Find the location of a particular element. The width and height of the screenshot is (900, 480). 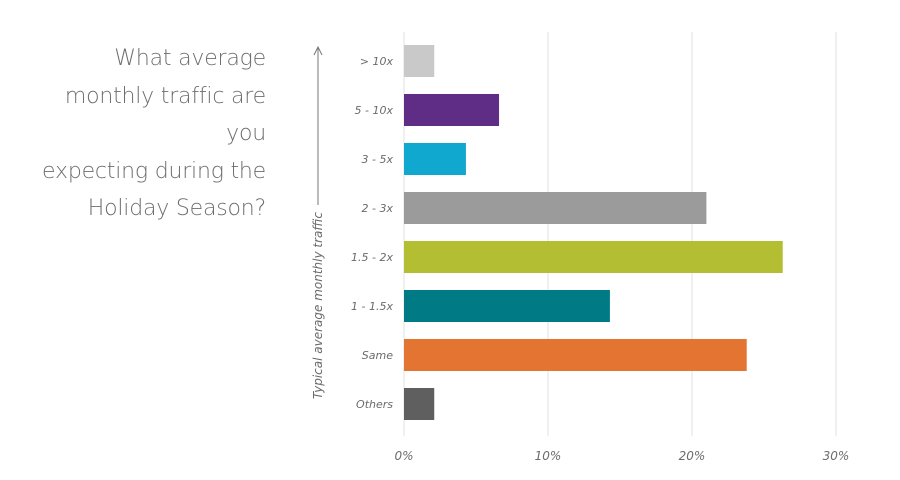

category-label: Same is located at coordinates (377, 355).